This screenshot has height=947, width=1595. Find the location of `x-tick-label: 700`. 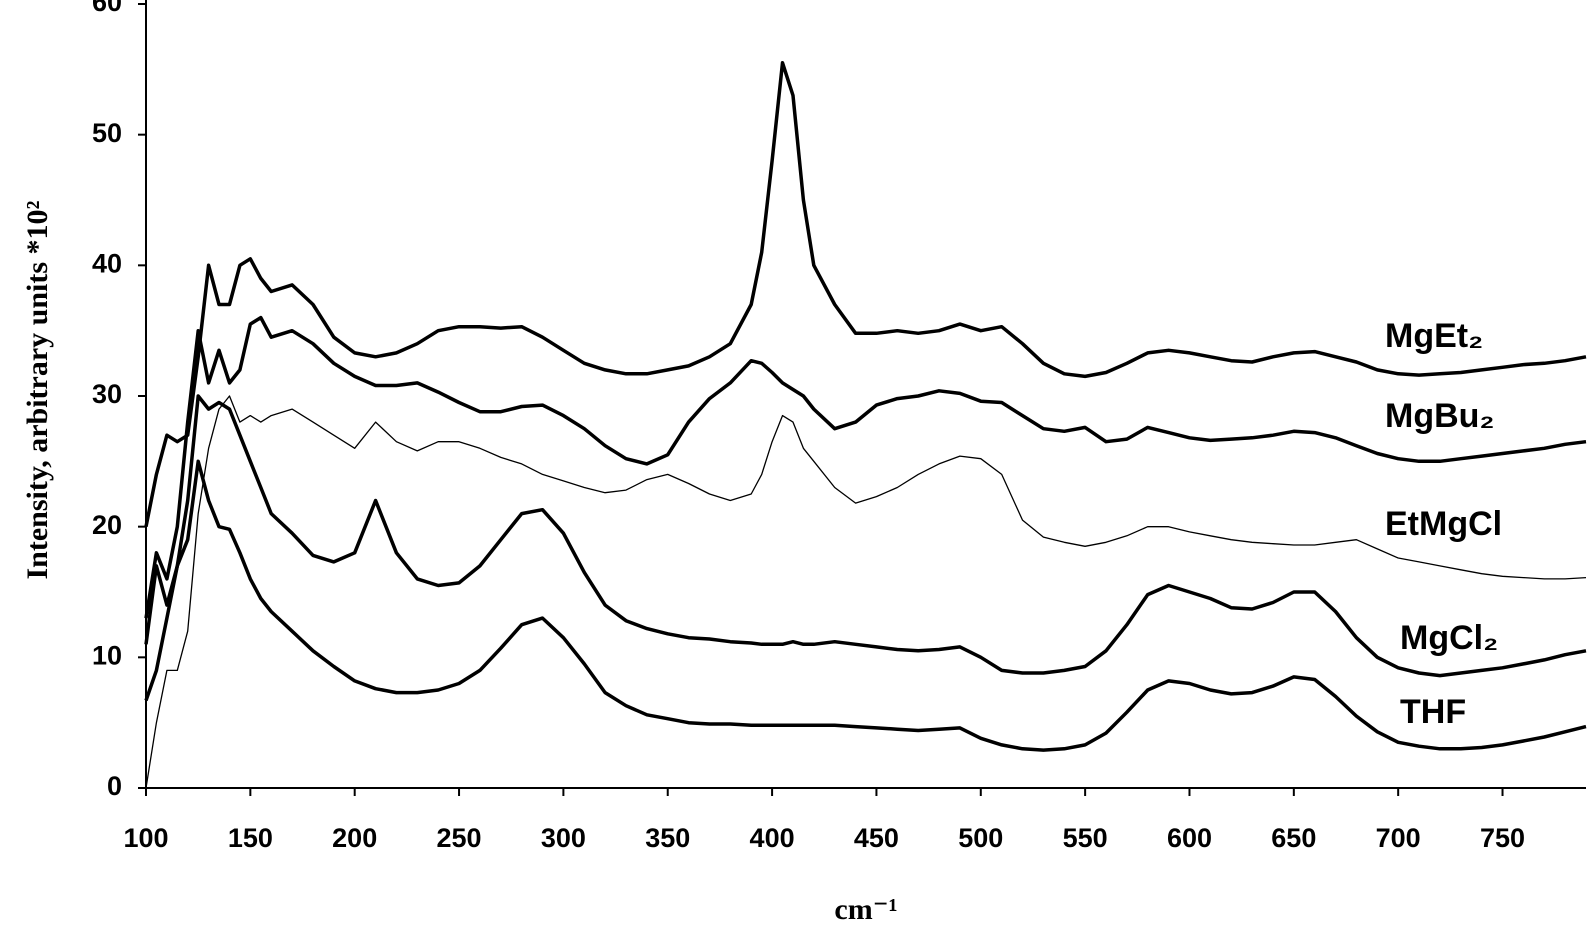

x-tick-label: 700 is located at coordinates (1398, 838).